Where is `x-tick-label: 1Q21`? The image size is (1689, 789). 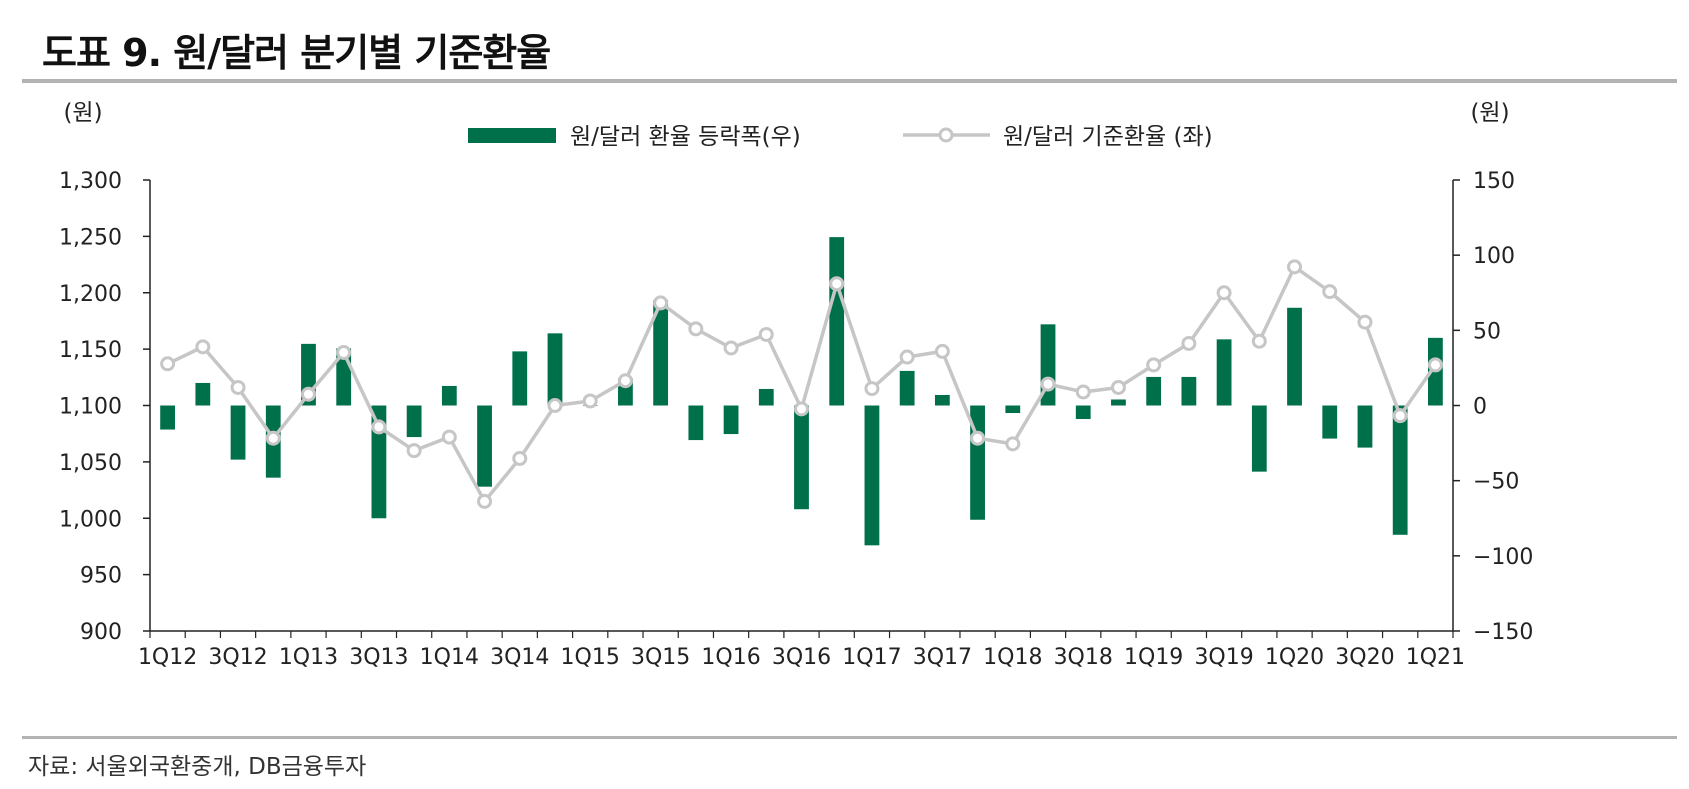 x-tick-label: 1Q21 is located at coordinates (1435, 657).